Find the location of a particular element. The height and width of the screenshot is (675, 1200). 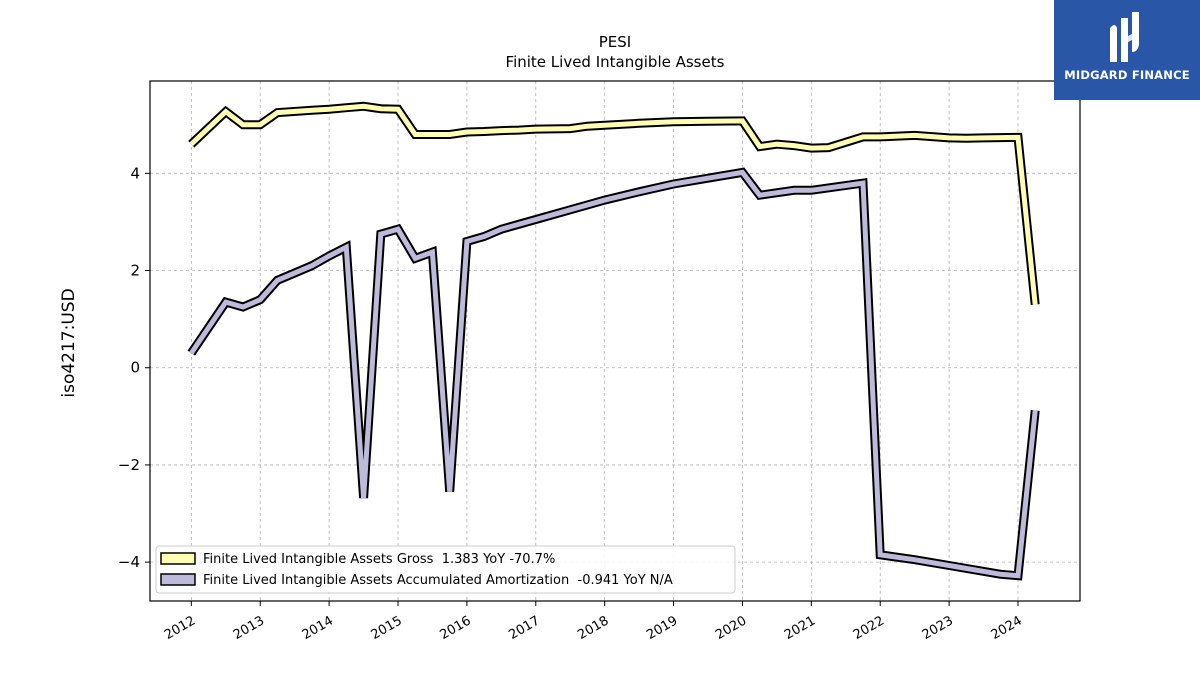

x-tick-label: 2015 is located at coordinates (387, 628).